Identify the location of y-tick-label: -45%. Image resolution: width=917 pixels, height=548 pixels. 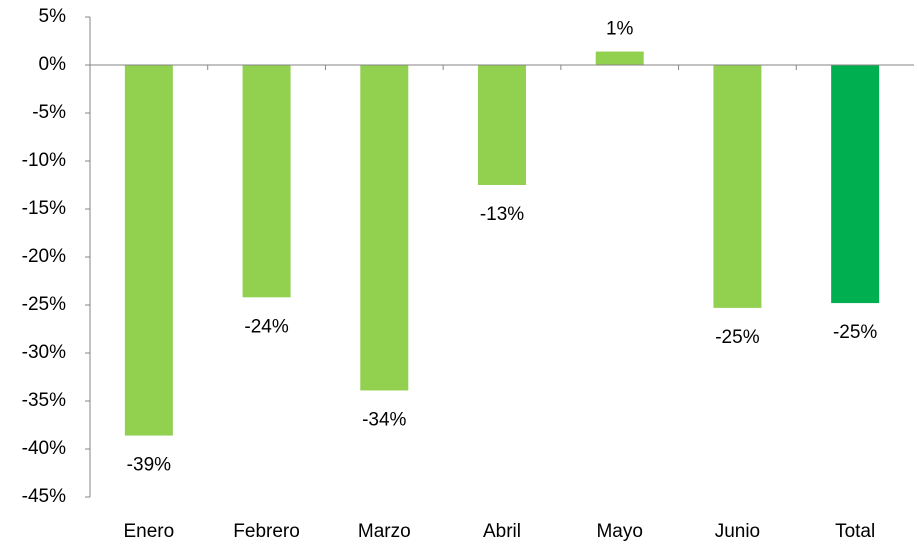
(44, 496).